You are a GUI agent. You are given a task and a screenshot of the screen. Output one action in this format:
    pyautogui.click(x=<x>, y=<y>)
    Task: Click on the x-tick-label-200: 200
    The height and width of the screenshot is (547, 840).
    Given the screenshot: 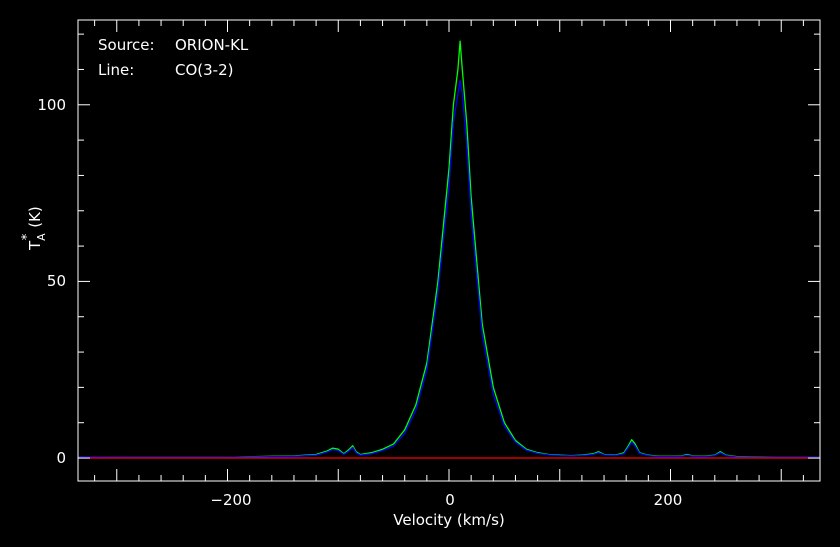 What is the action you would take?
    pyautogui.click(x=668, y=500)
    